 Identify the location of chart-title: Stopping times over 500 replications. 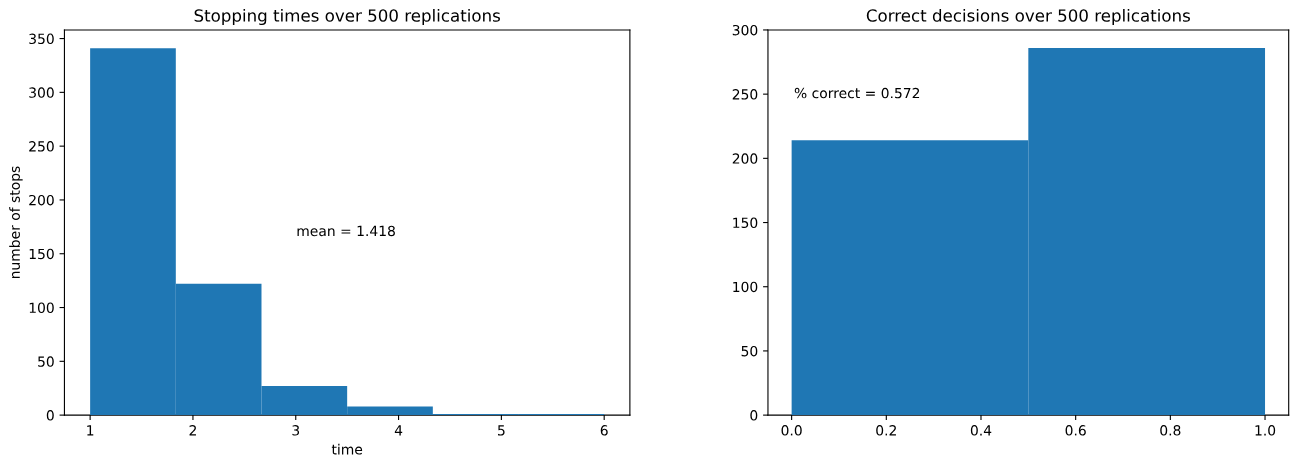
(347, 17).